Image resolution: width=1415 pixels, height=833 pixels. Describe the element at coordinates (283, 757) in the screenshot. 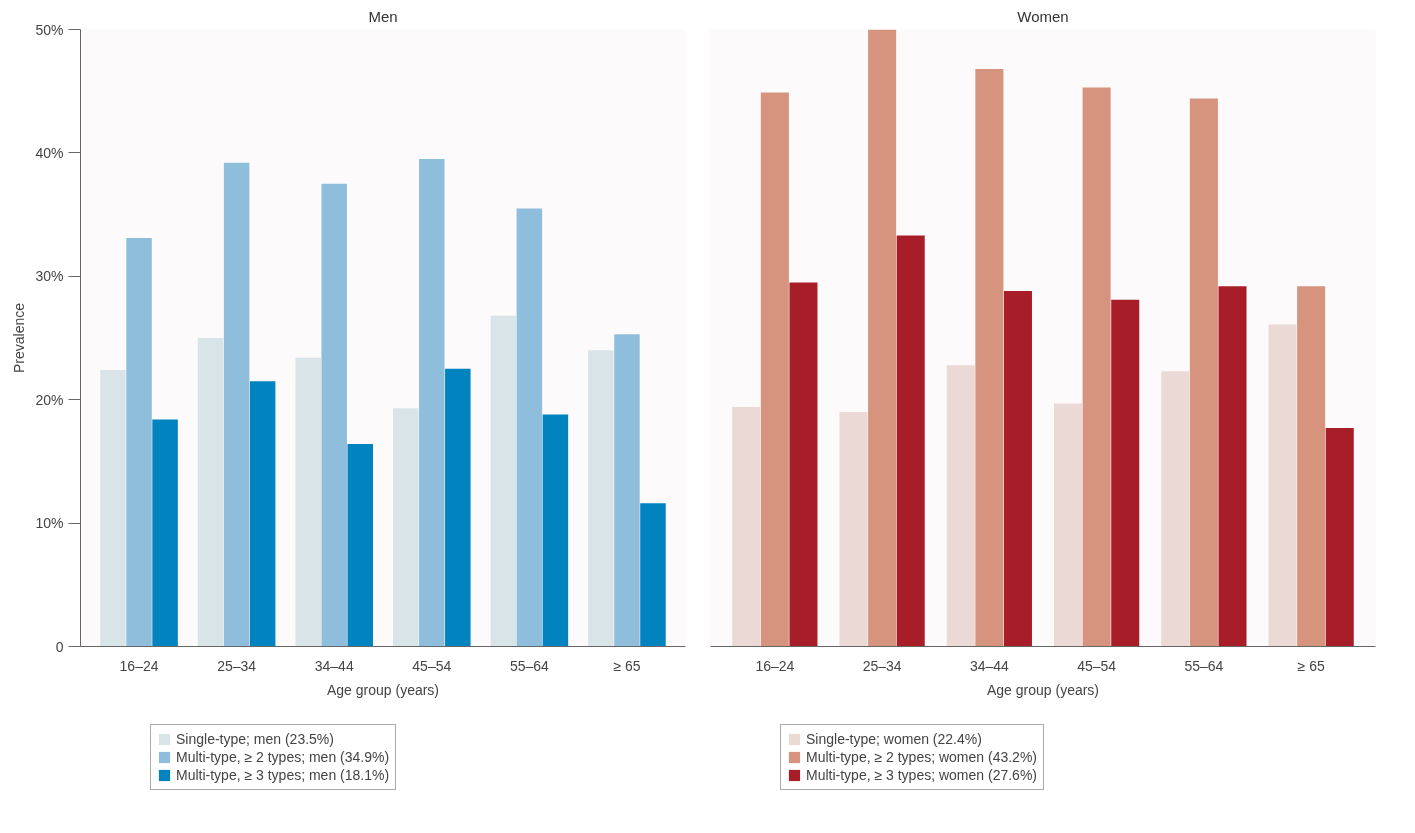

I see `legend-label: Multi-type, ≥ 2 types; men (34.9%)` at that location.